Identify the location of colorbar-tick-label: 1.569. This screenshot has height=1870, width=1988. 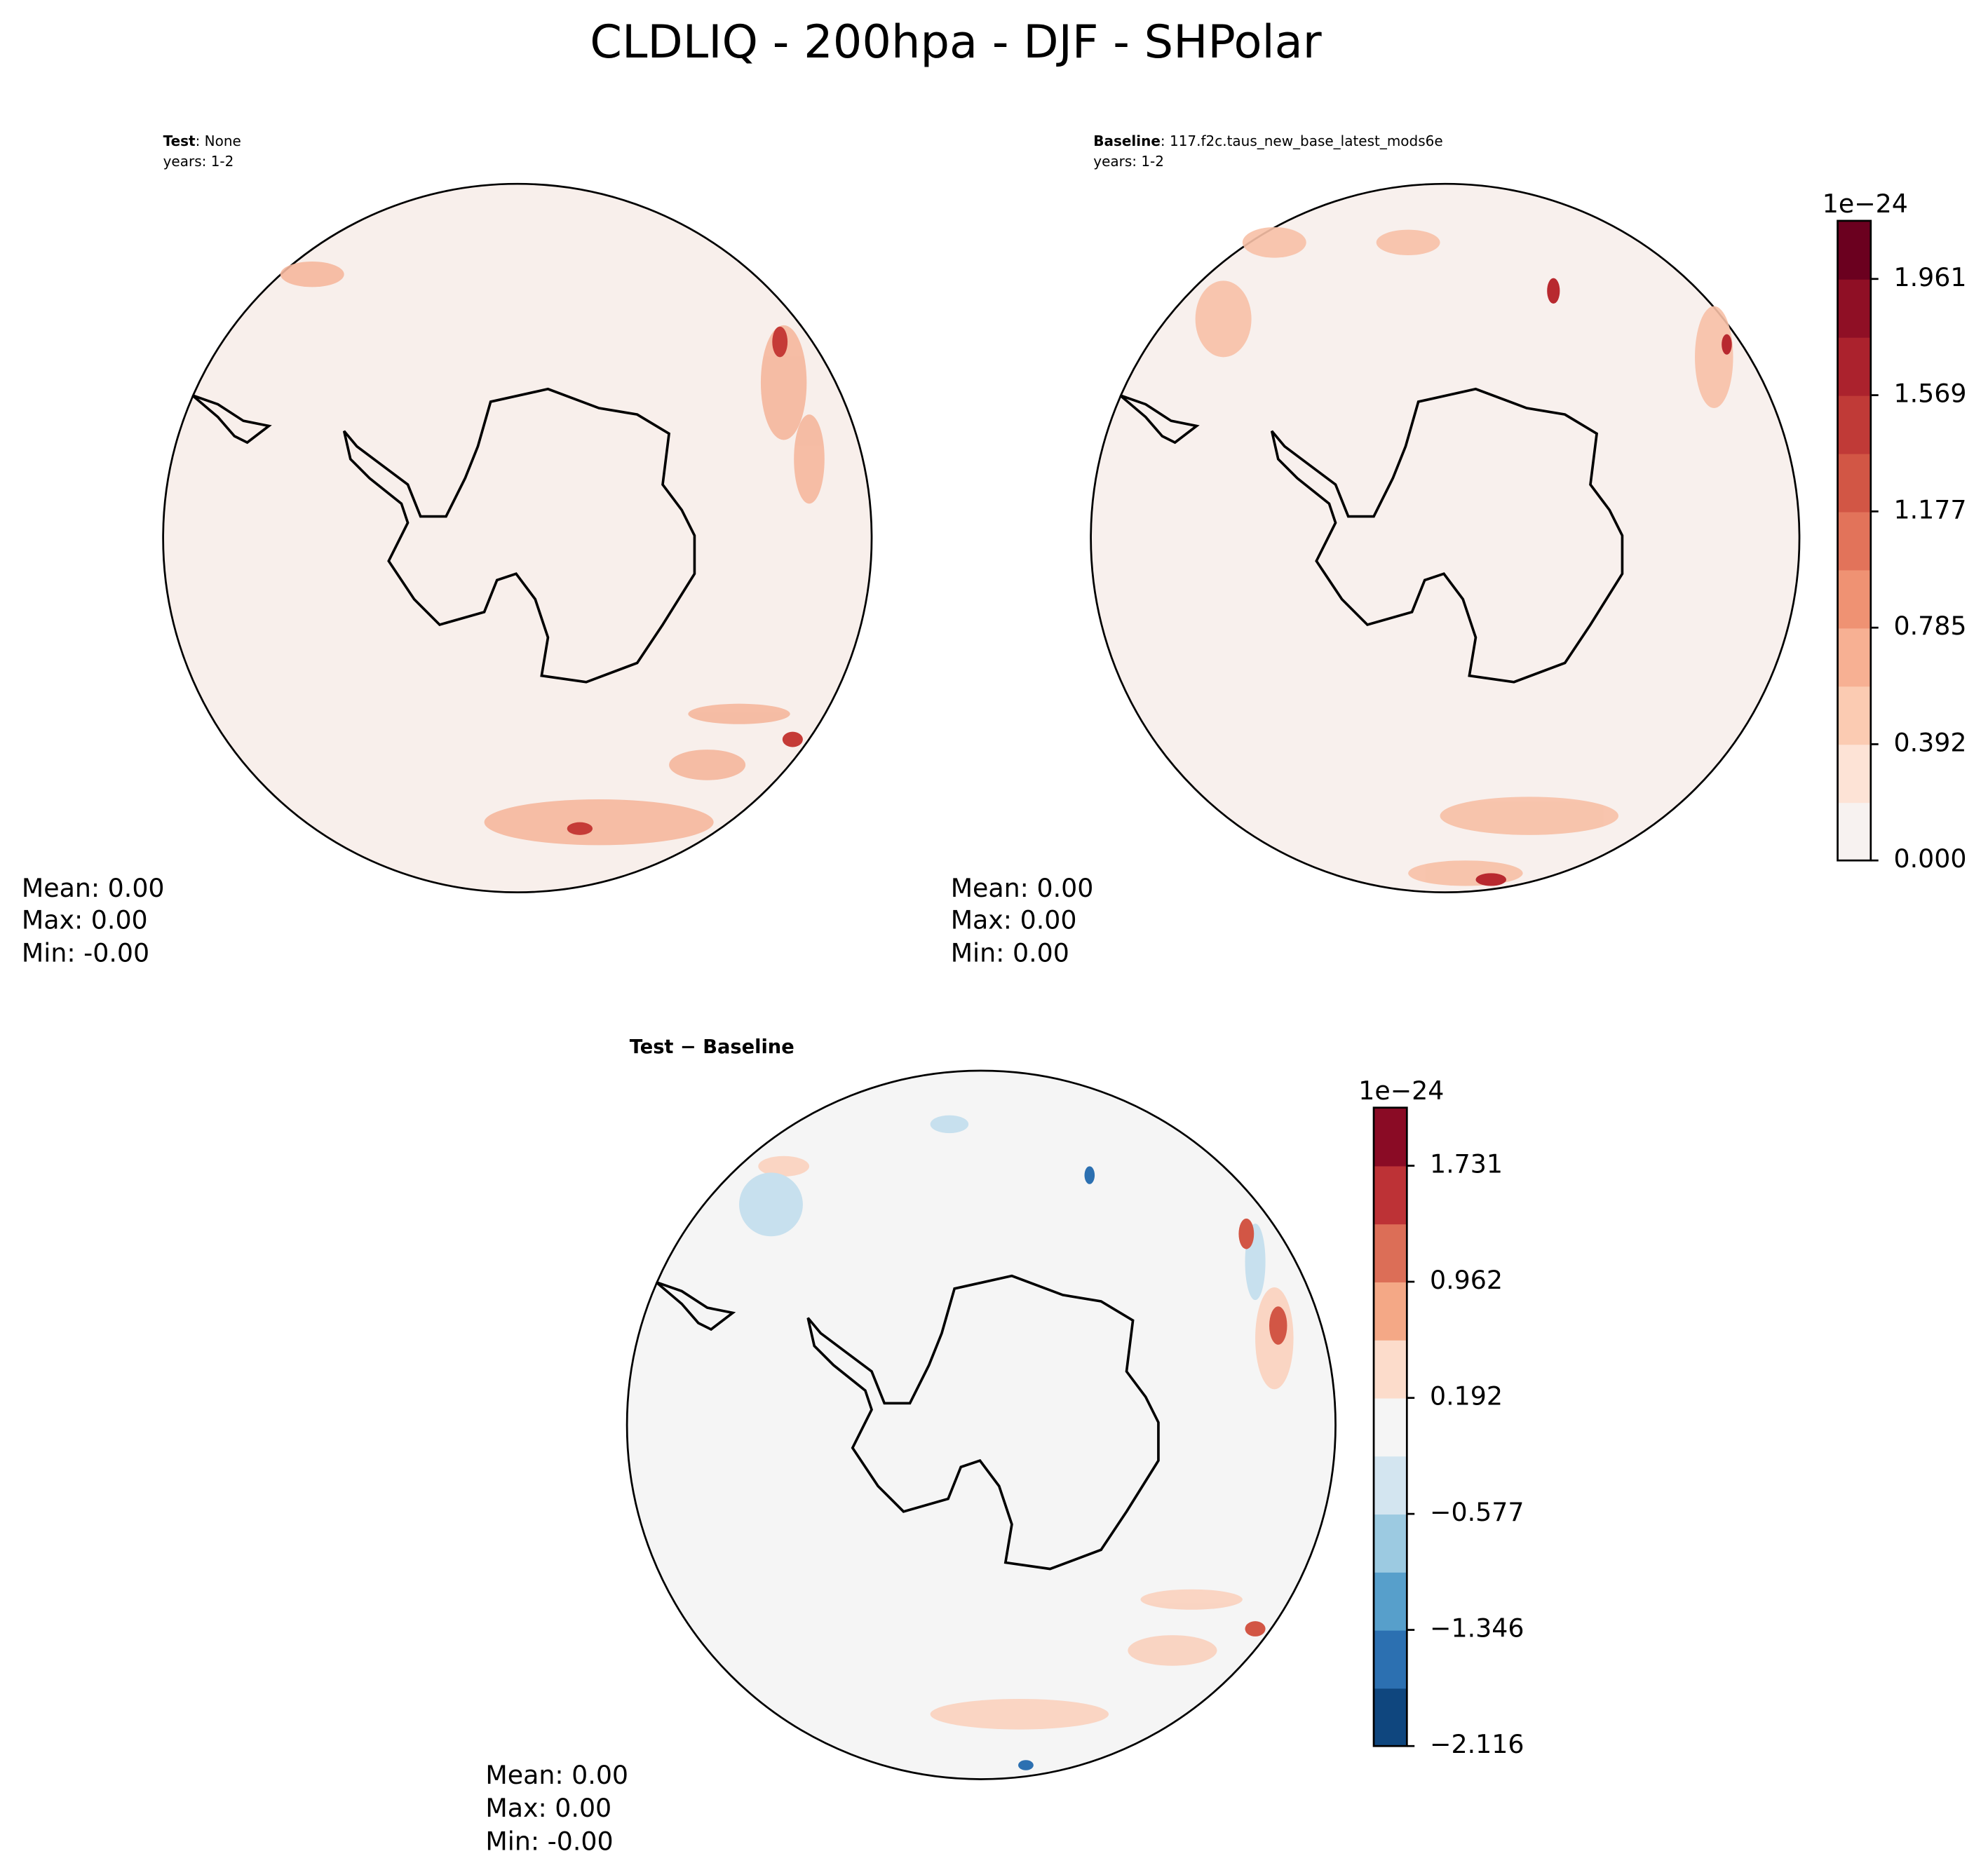
(1930, 394).